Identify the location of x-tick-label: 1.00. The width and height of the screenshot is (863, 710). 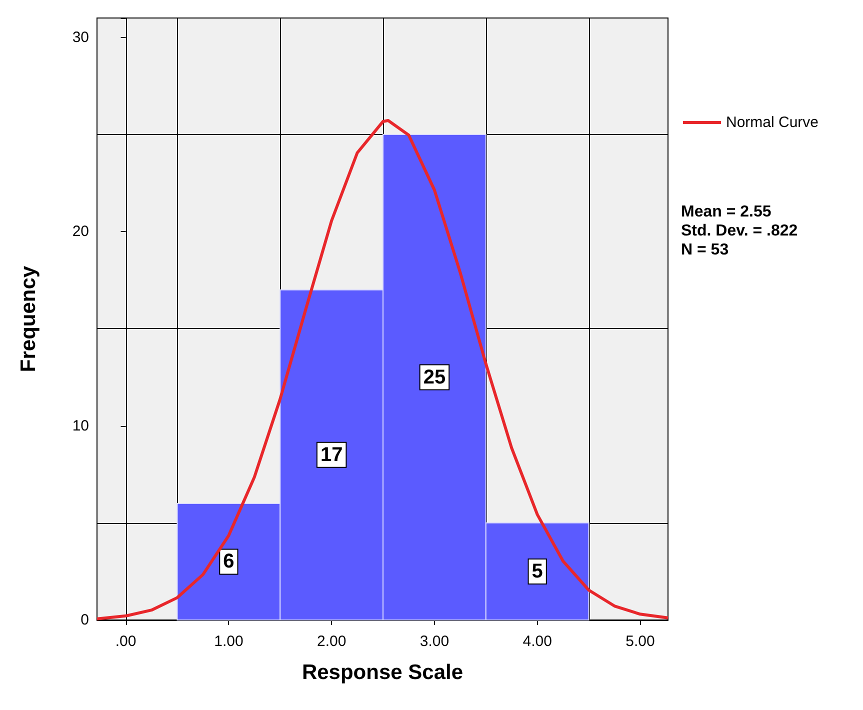
(229, 641).